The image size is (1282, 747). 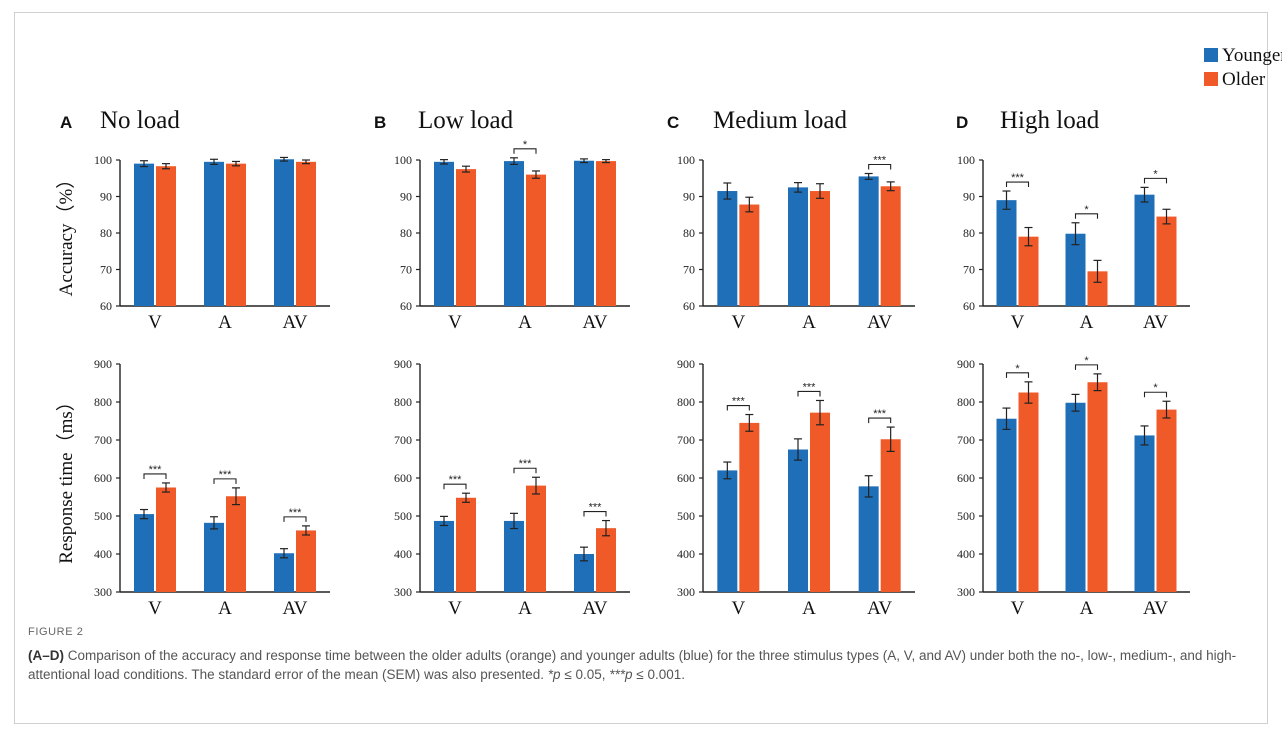 I want to click on p3-panel-letter: D, so click(x=962, y=122).